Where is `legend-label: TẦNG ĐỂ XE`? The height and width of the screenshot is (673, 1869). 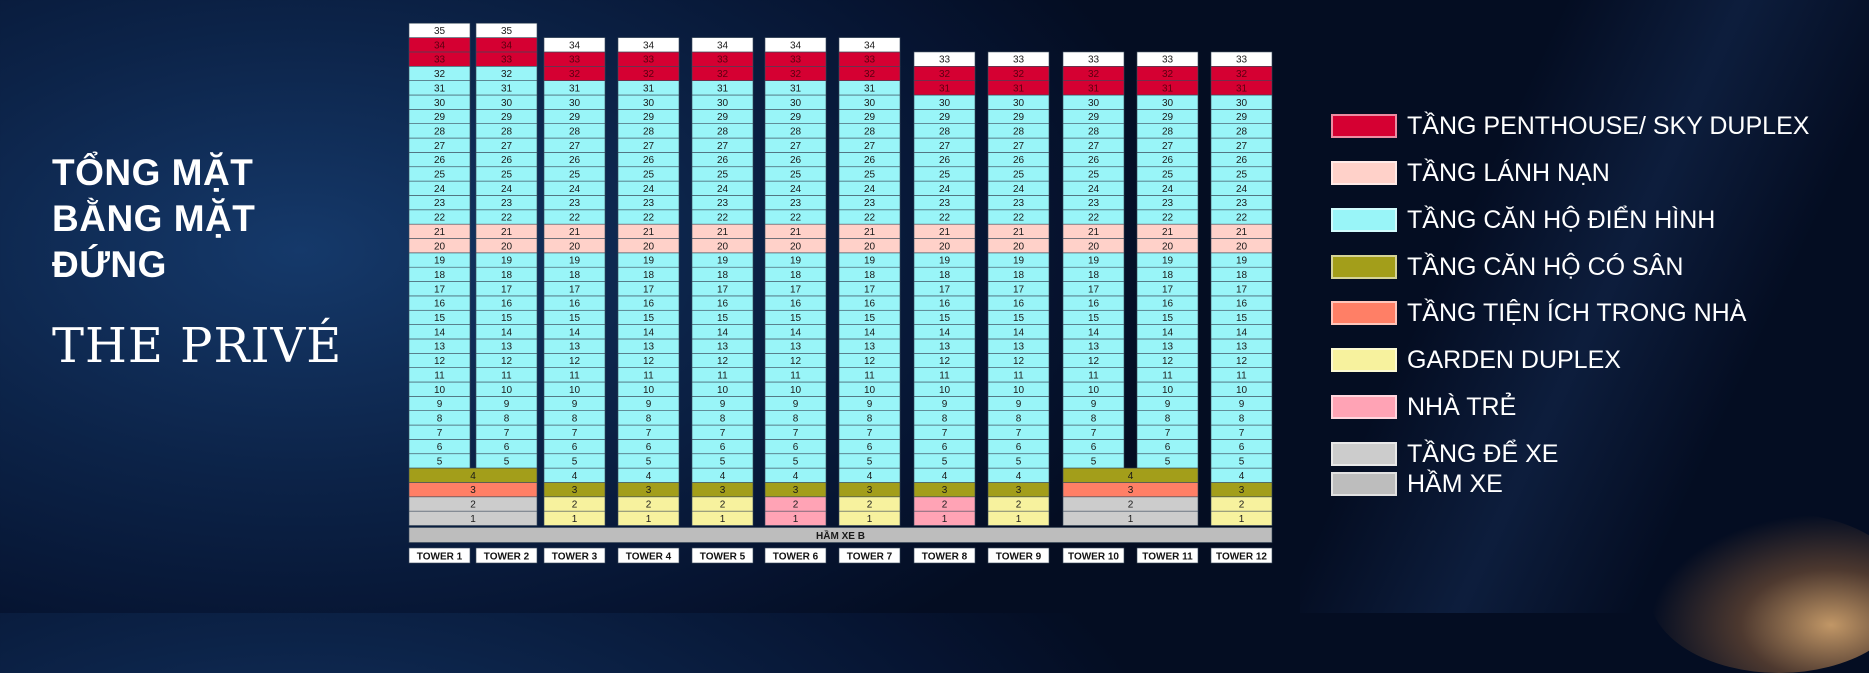
legend-label: TẦNG ĐỂ XE is located at coordinates (1483, 453).